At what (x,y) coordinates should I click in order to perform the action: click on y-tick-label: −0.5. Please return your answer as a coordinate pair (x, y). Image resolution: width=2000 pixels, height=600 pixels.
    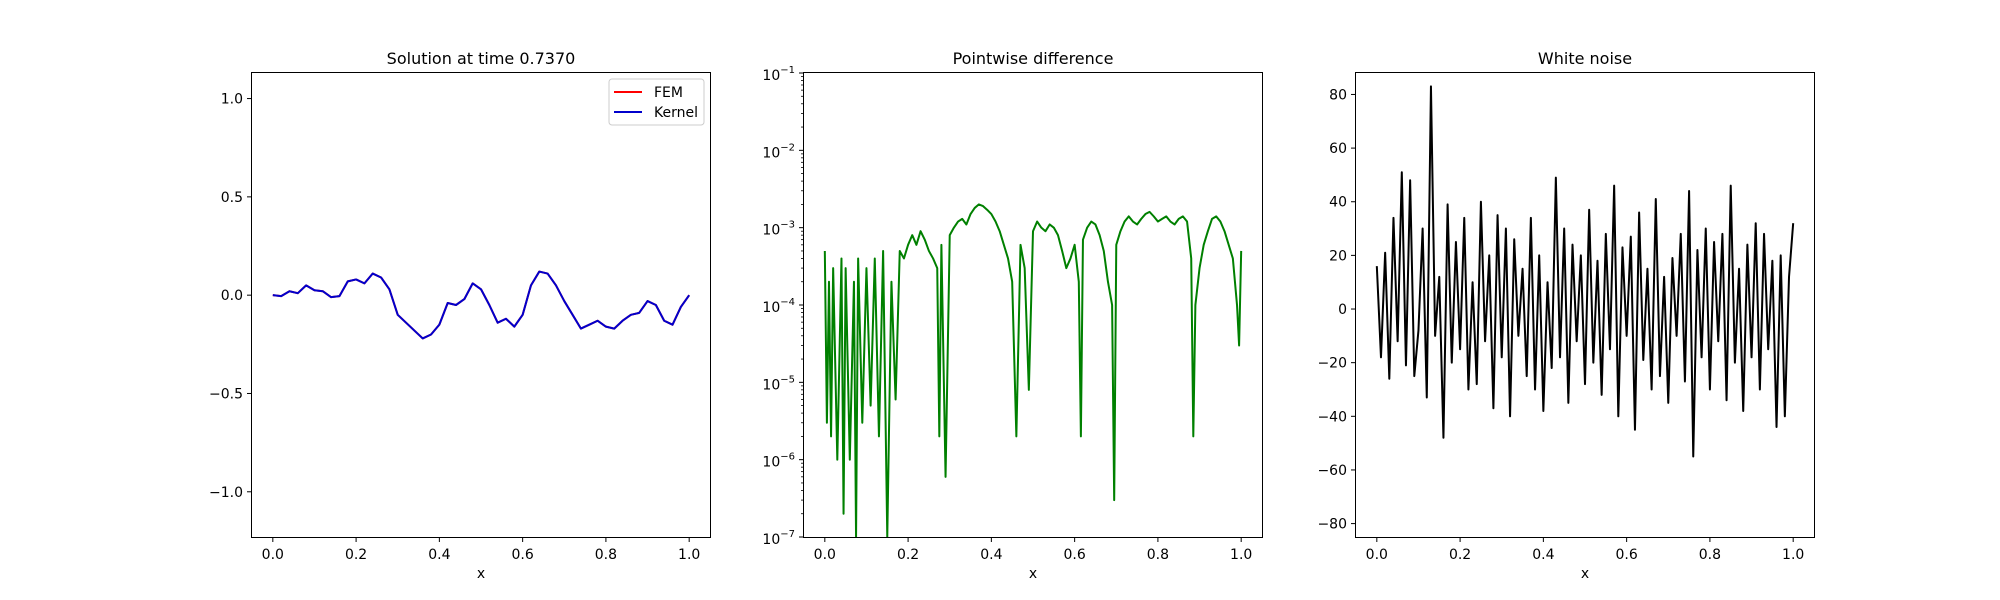
    Looking at the image, I should click on (226, 394).